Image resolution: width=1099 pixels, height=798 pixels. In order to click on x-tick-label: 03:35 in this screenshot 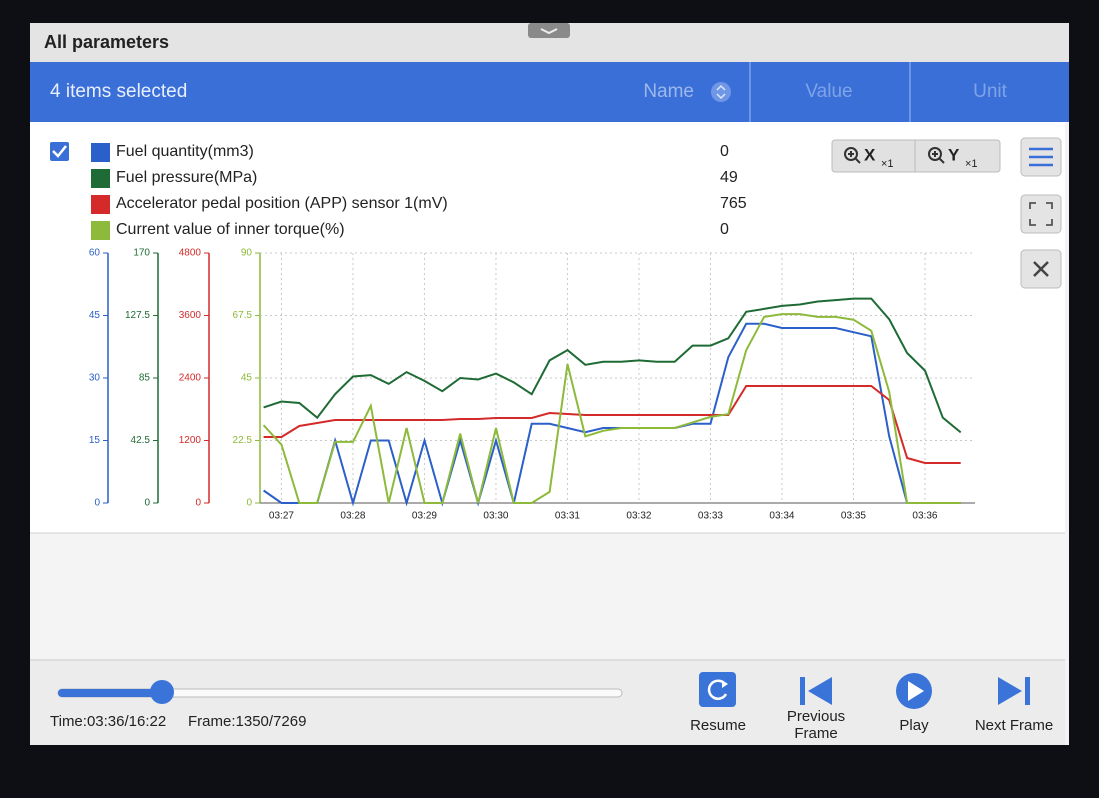, I will do `click(853, 516)`.